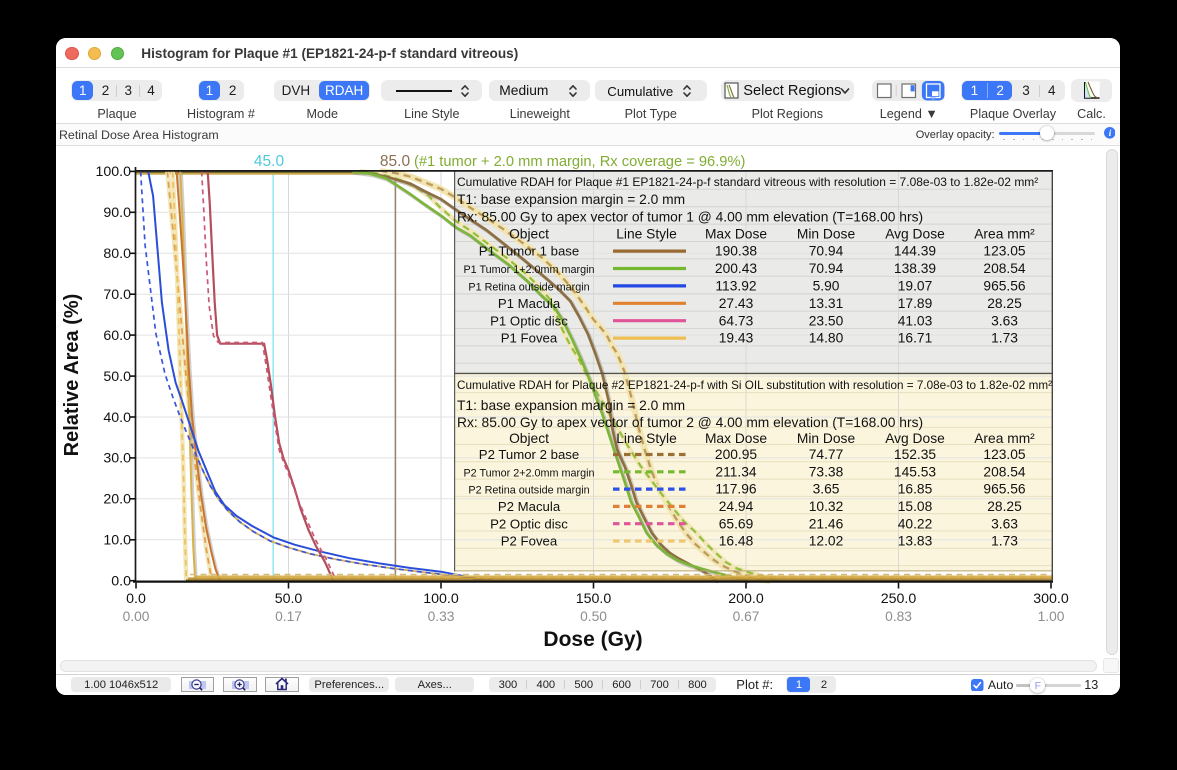 The height and width of the screenshot is (770, 1177). I want to click on svg-text: P2 Tumor 2 base, so click(529, 454).